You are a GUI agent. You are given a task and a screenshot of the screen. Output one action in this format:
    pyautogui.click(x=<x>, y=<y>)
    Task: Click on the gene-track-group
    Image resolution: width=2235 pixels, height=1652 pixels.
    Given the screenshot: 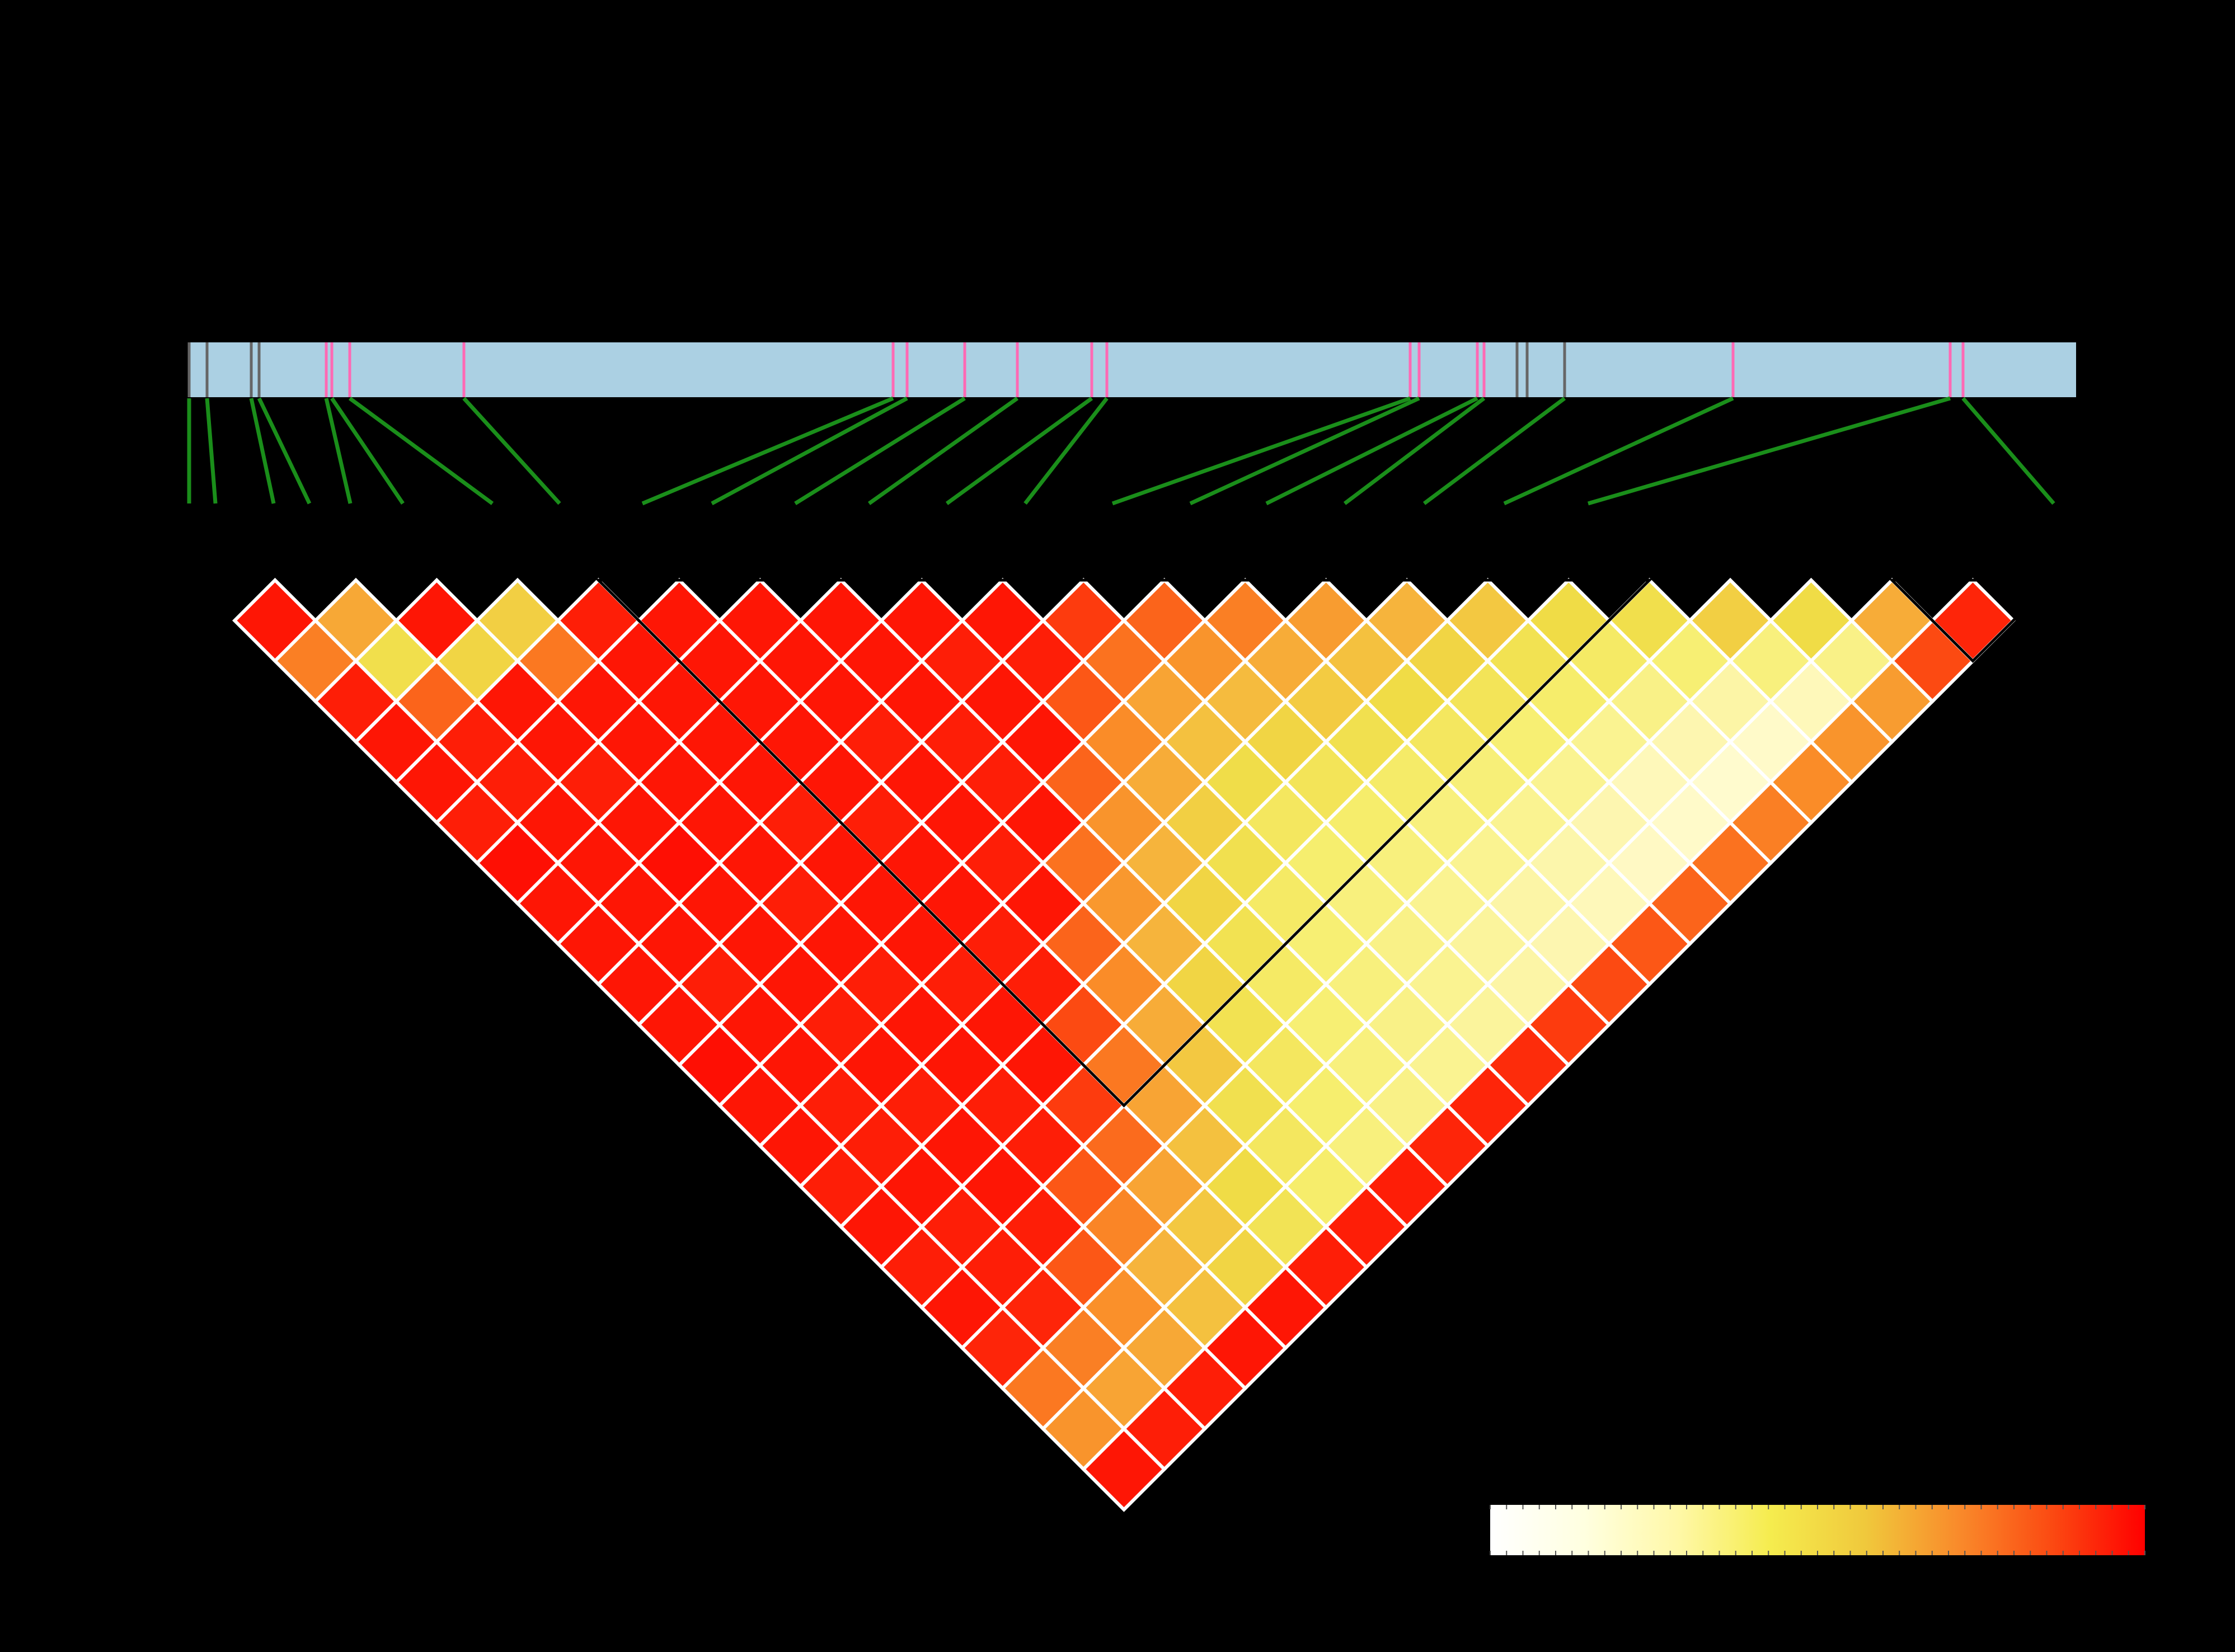 What is the action you would take?
    pyautogui.click(x=1131, y=370)
    